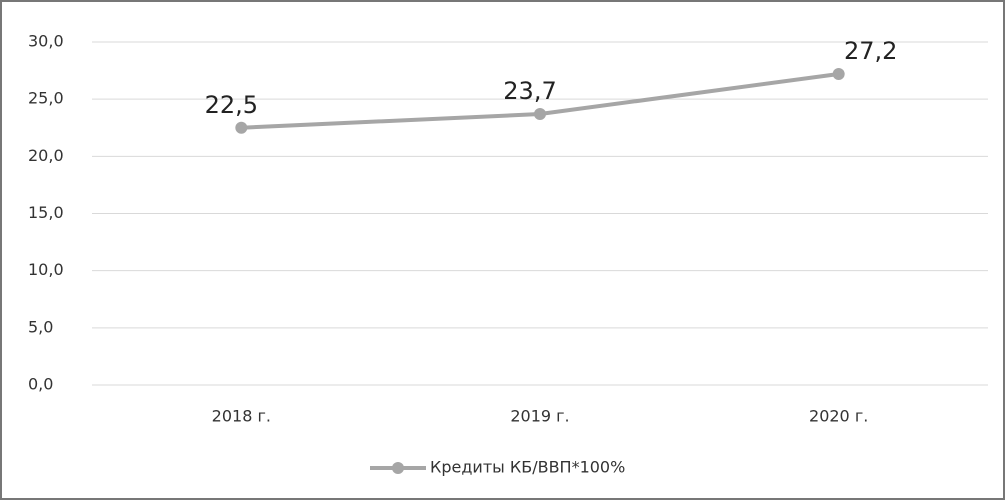  What do you see at coordinates (870, 51) in the screenshot?
I see `data-label: 27,2` at bounding box center [870, 51].